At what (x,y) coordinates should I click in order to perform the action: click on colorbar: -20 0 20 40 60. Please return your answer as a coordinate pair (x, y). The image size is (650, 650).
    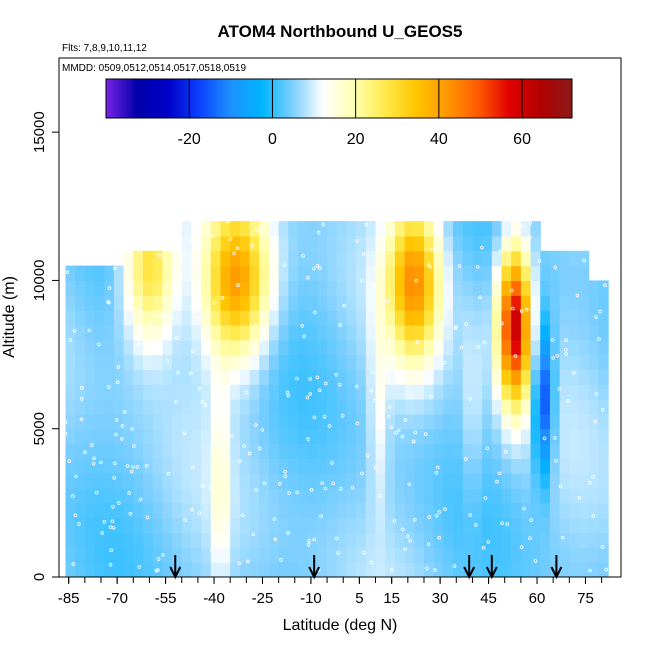
    Looking at the image, I should click on (339, 113).